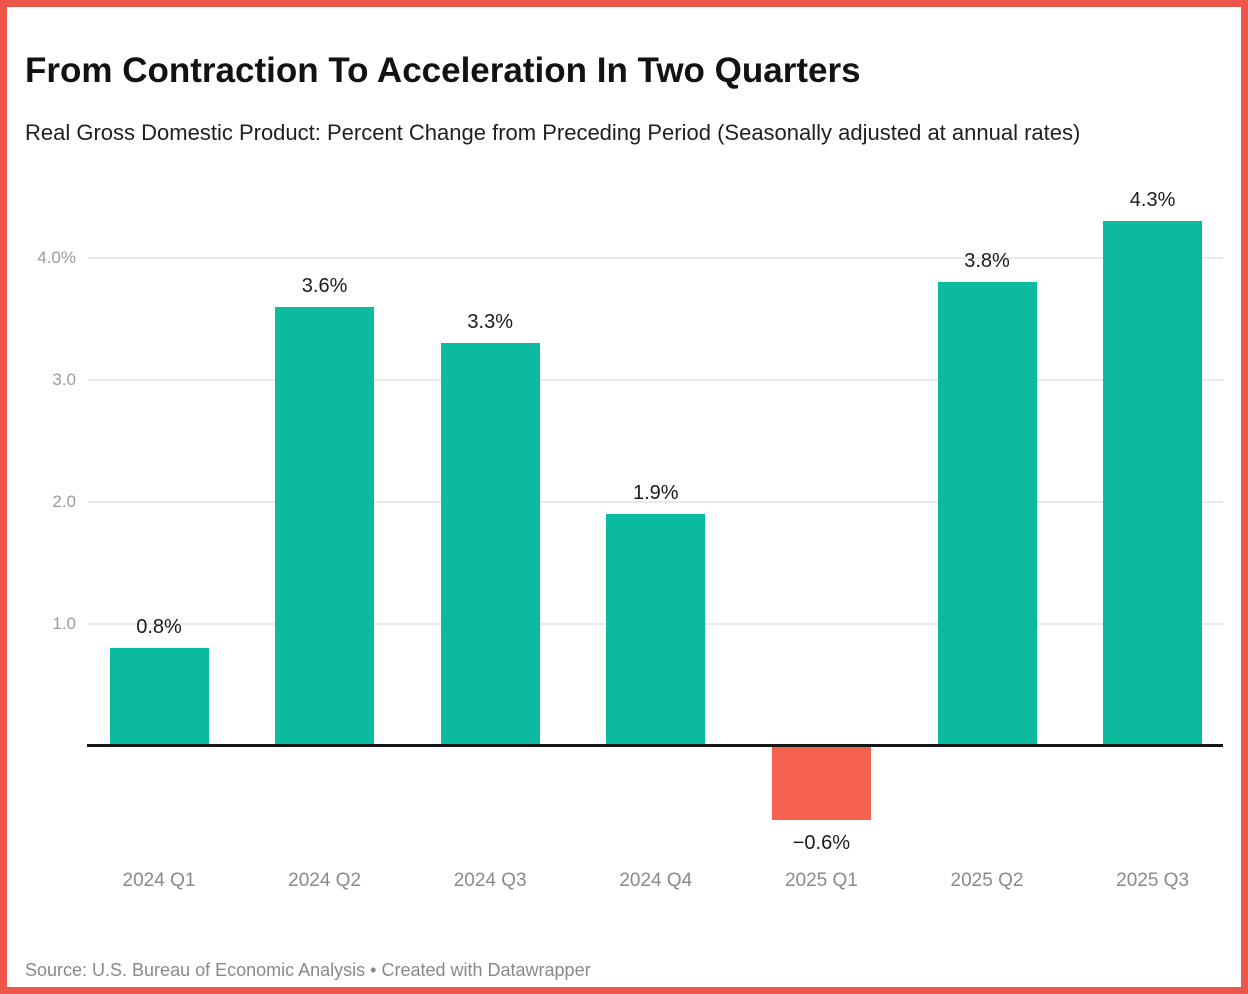  I want to click on x-tick-label: 2025 Q3, so click(1153, 880).